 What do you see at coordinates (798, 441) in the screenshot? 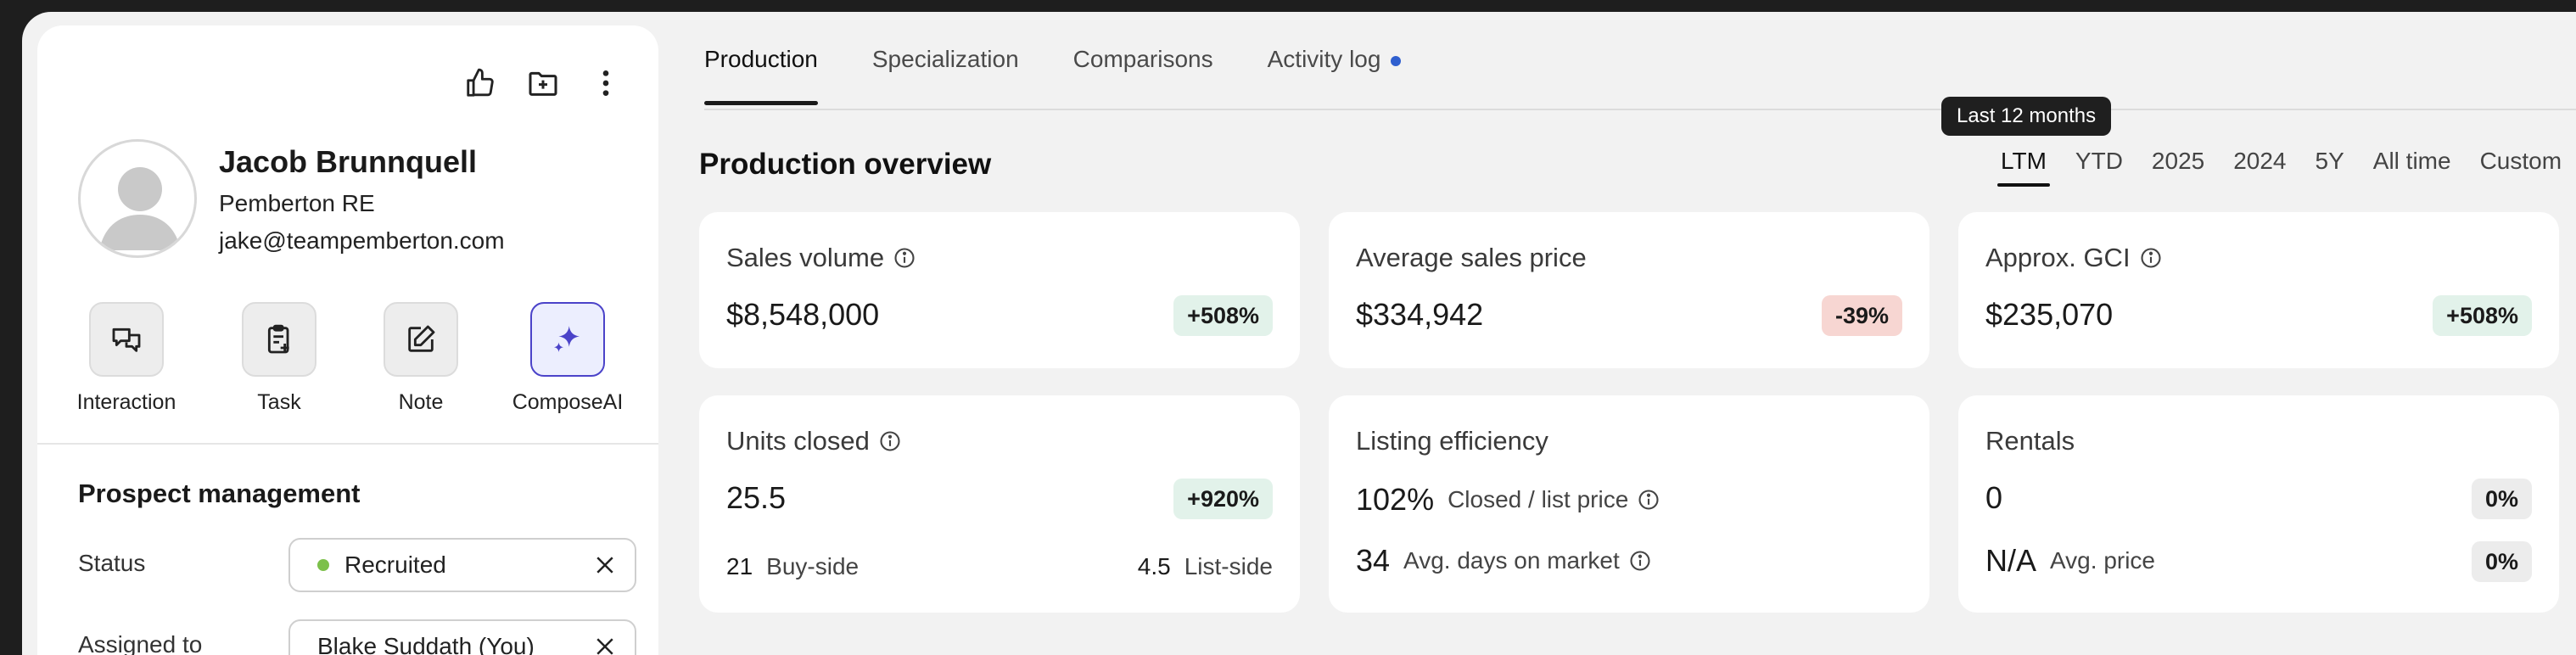
I see `units-closed-label: Units closed` at bounding box center [798, 441].